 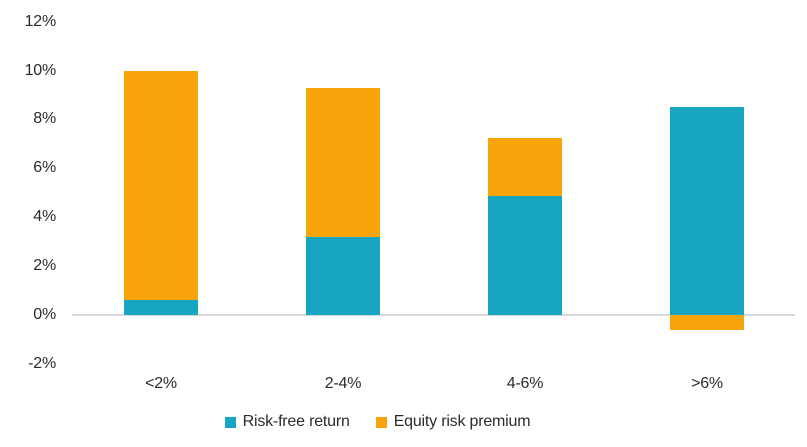 What do you see at coordinates (161, 383) in the screenshot?
I see `x-axis-label: <2%` at bounding box center [161, 383].